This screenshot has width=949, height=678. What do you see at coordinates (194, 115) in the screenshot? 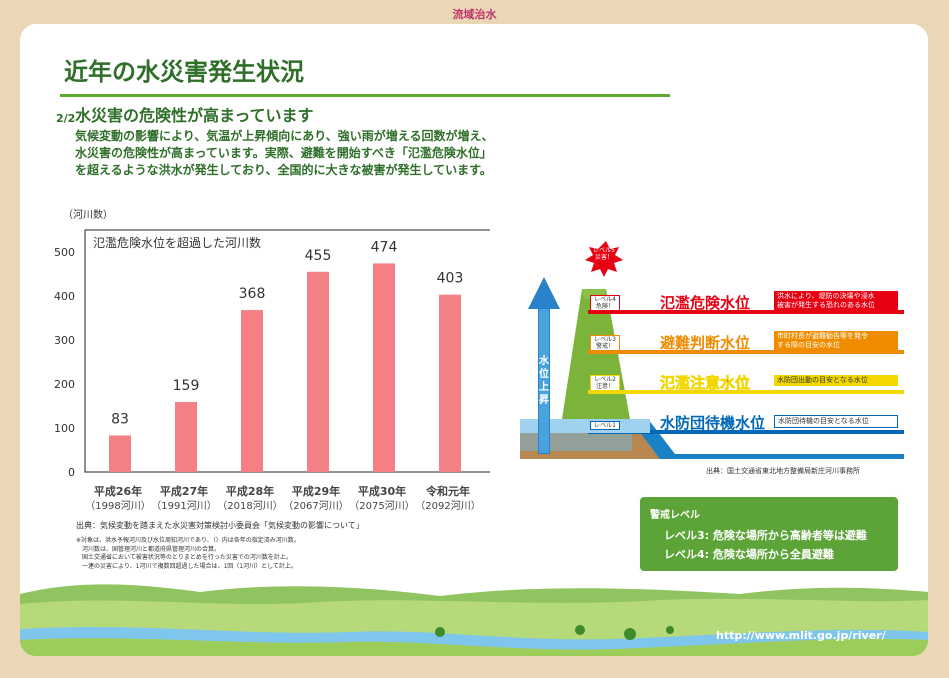
I see `subtitle: 水災害の危険性が高まっています` at bounding box center [194, 115].